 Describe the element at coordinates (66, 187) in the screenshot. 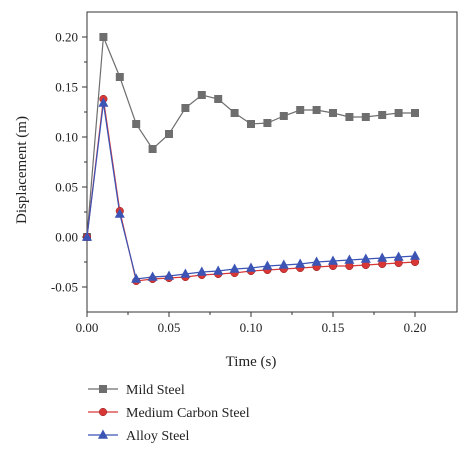

I see `y-tick-label: 0.05` at that location.